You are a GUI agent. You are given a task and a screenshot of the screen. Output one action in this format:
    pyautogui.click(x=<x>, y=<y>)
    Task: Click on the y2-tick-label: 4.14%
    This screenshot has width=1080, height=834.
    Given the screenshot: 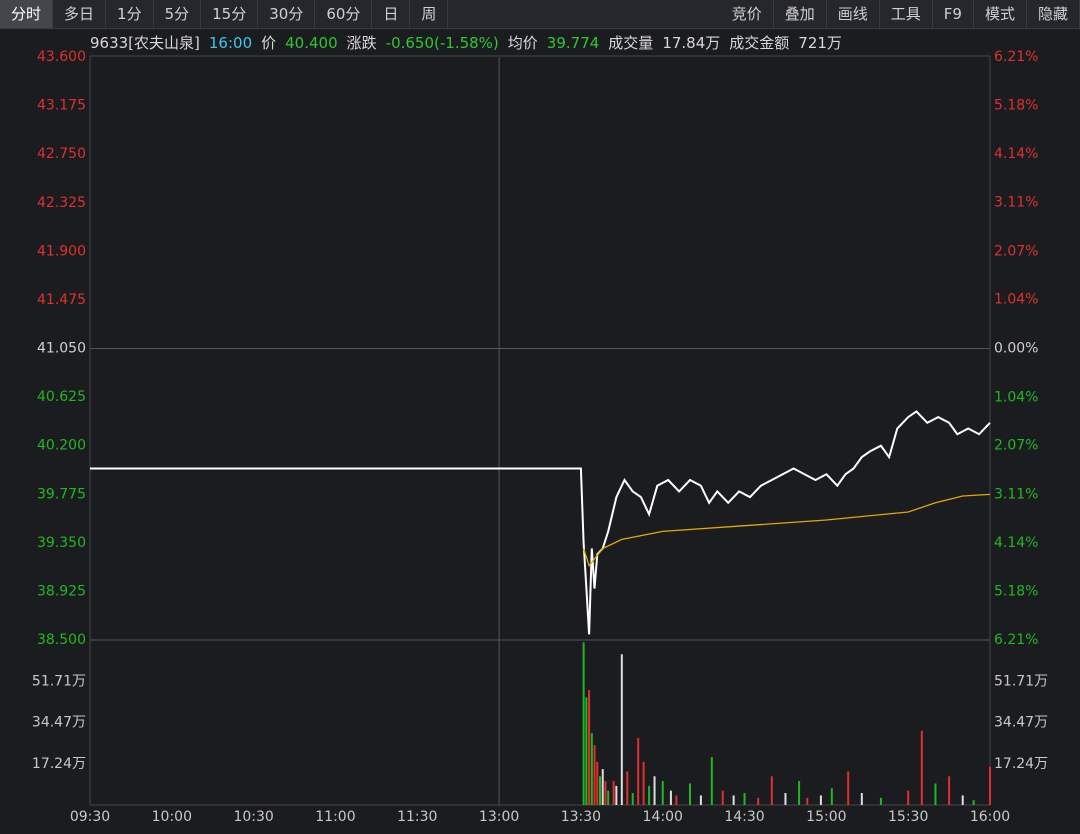 What is the action you would take?
    pyautogui.click(x=1016, y=543)
    